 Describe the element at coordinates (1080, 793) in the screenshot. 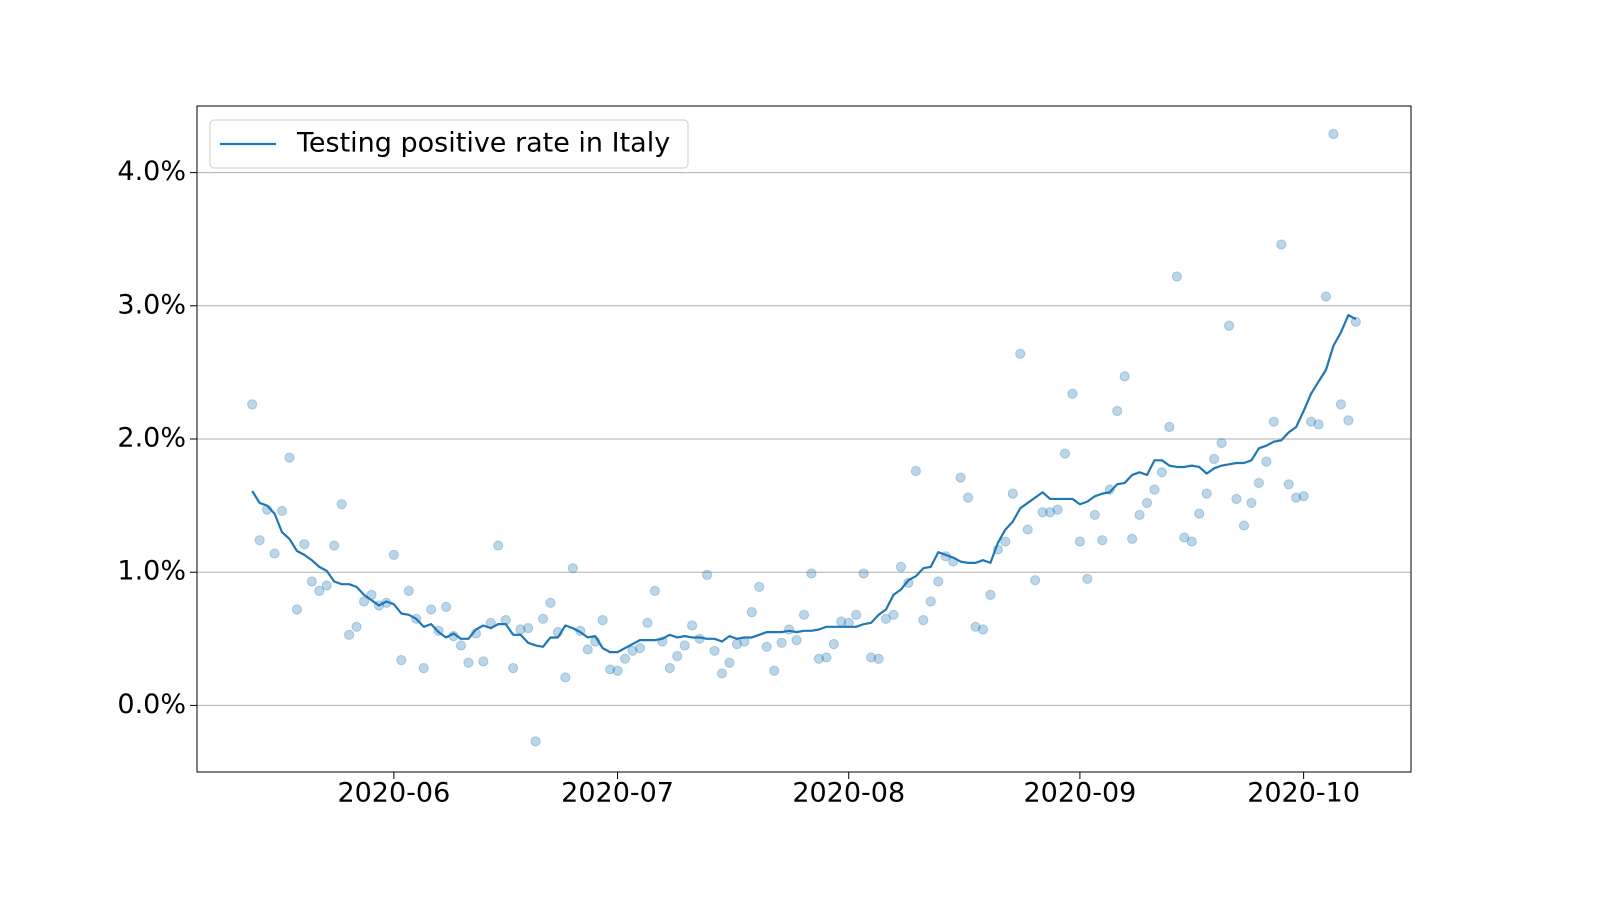

I see `x-tick-label: 2020-09` at that location.